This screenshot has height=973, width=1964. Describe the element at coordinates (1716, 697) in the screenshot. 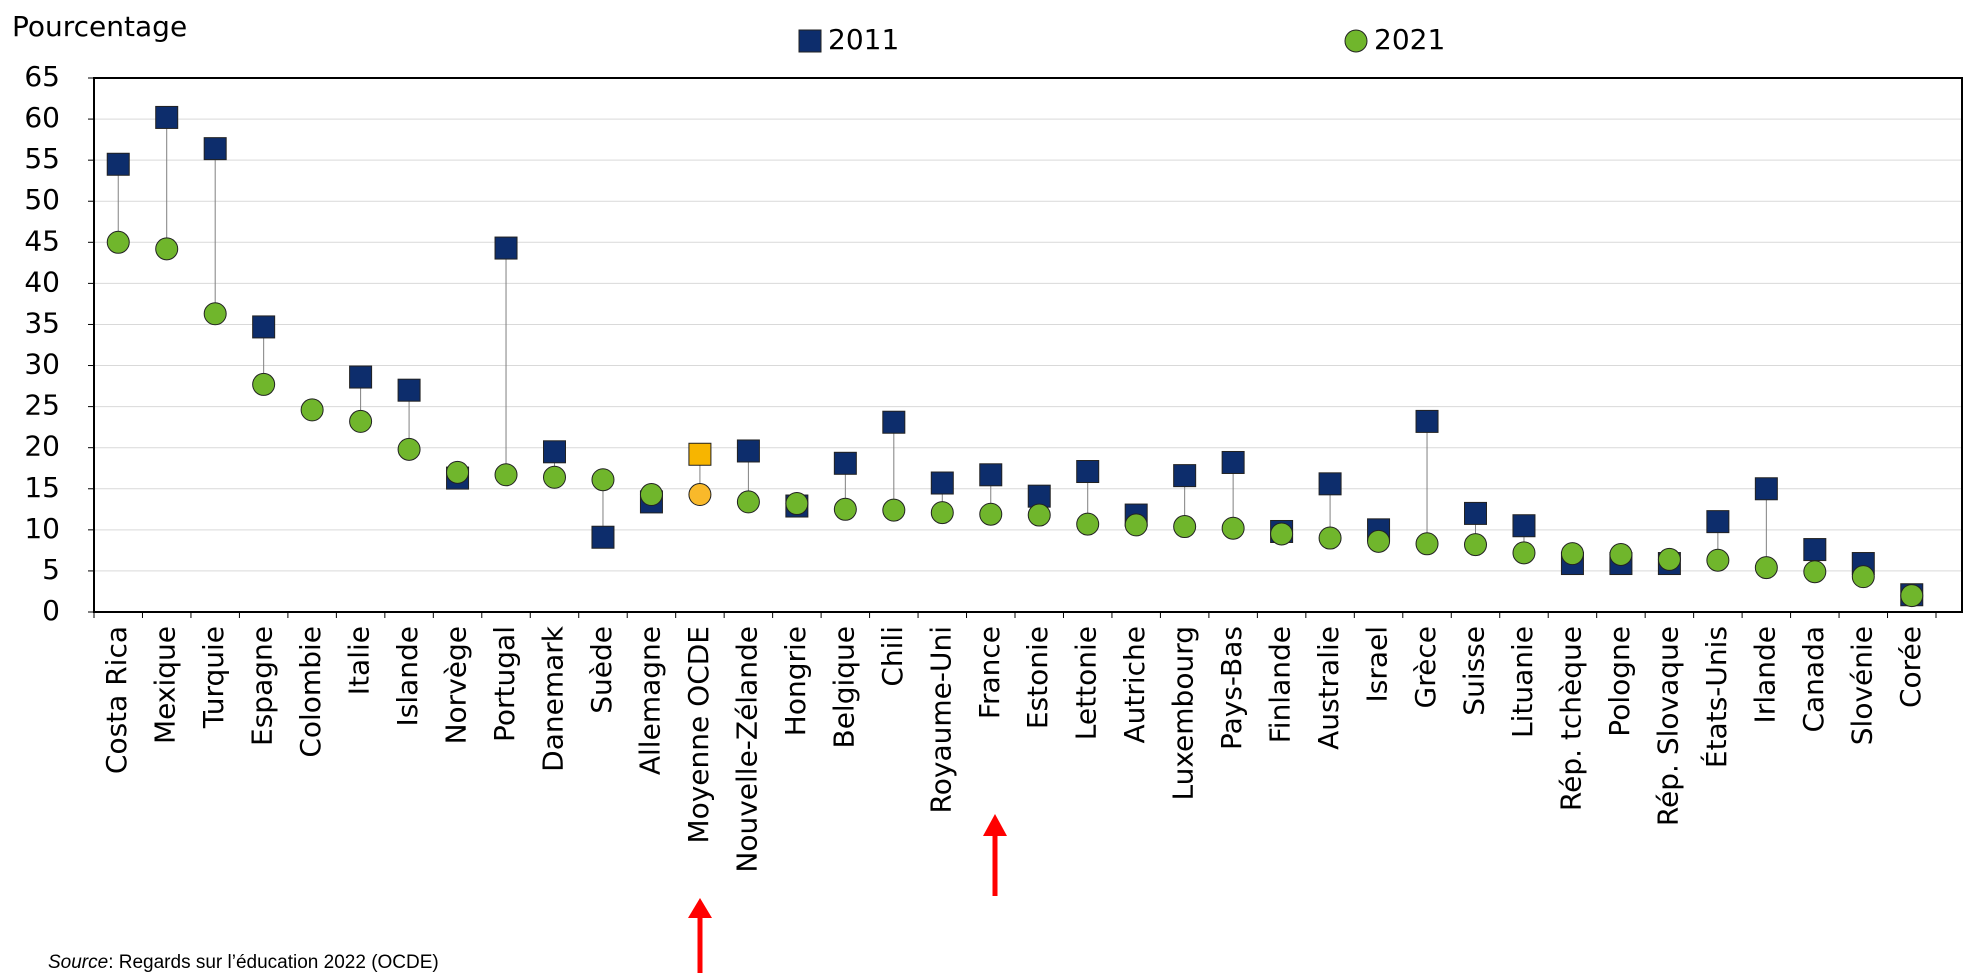

I see `x-tick-label: États-Unis` at that location.